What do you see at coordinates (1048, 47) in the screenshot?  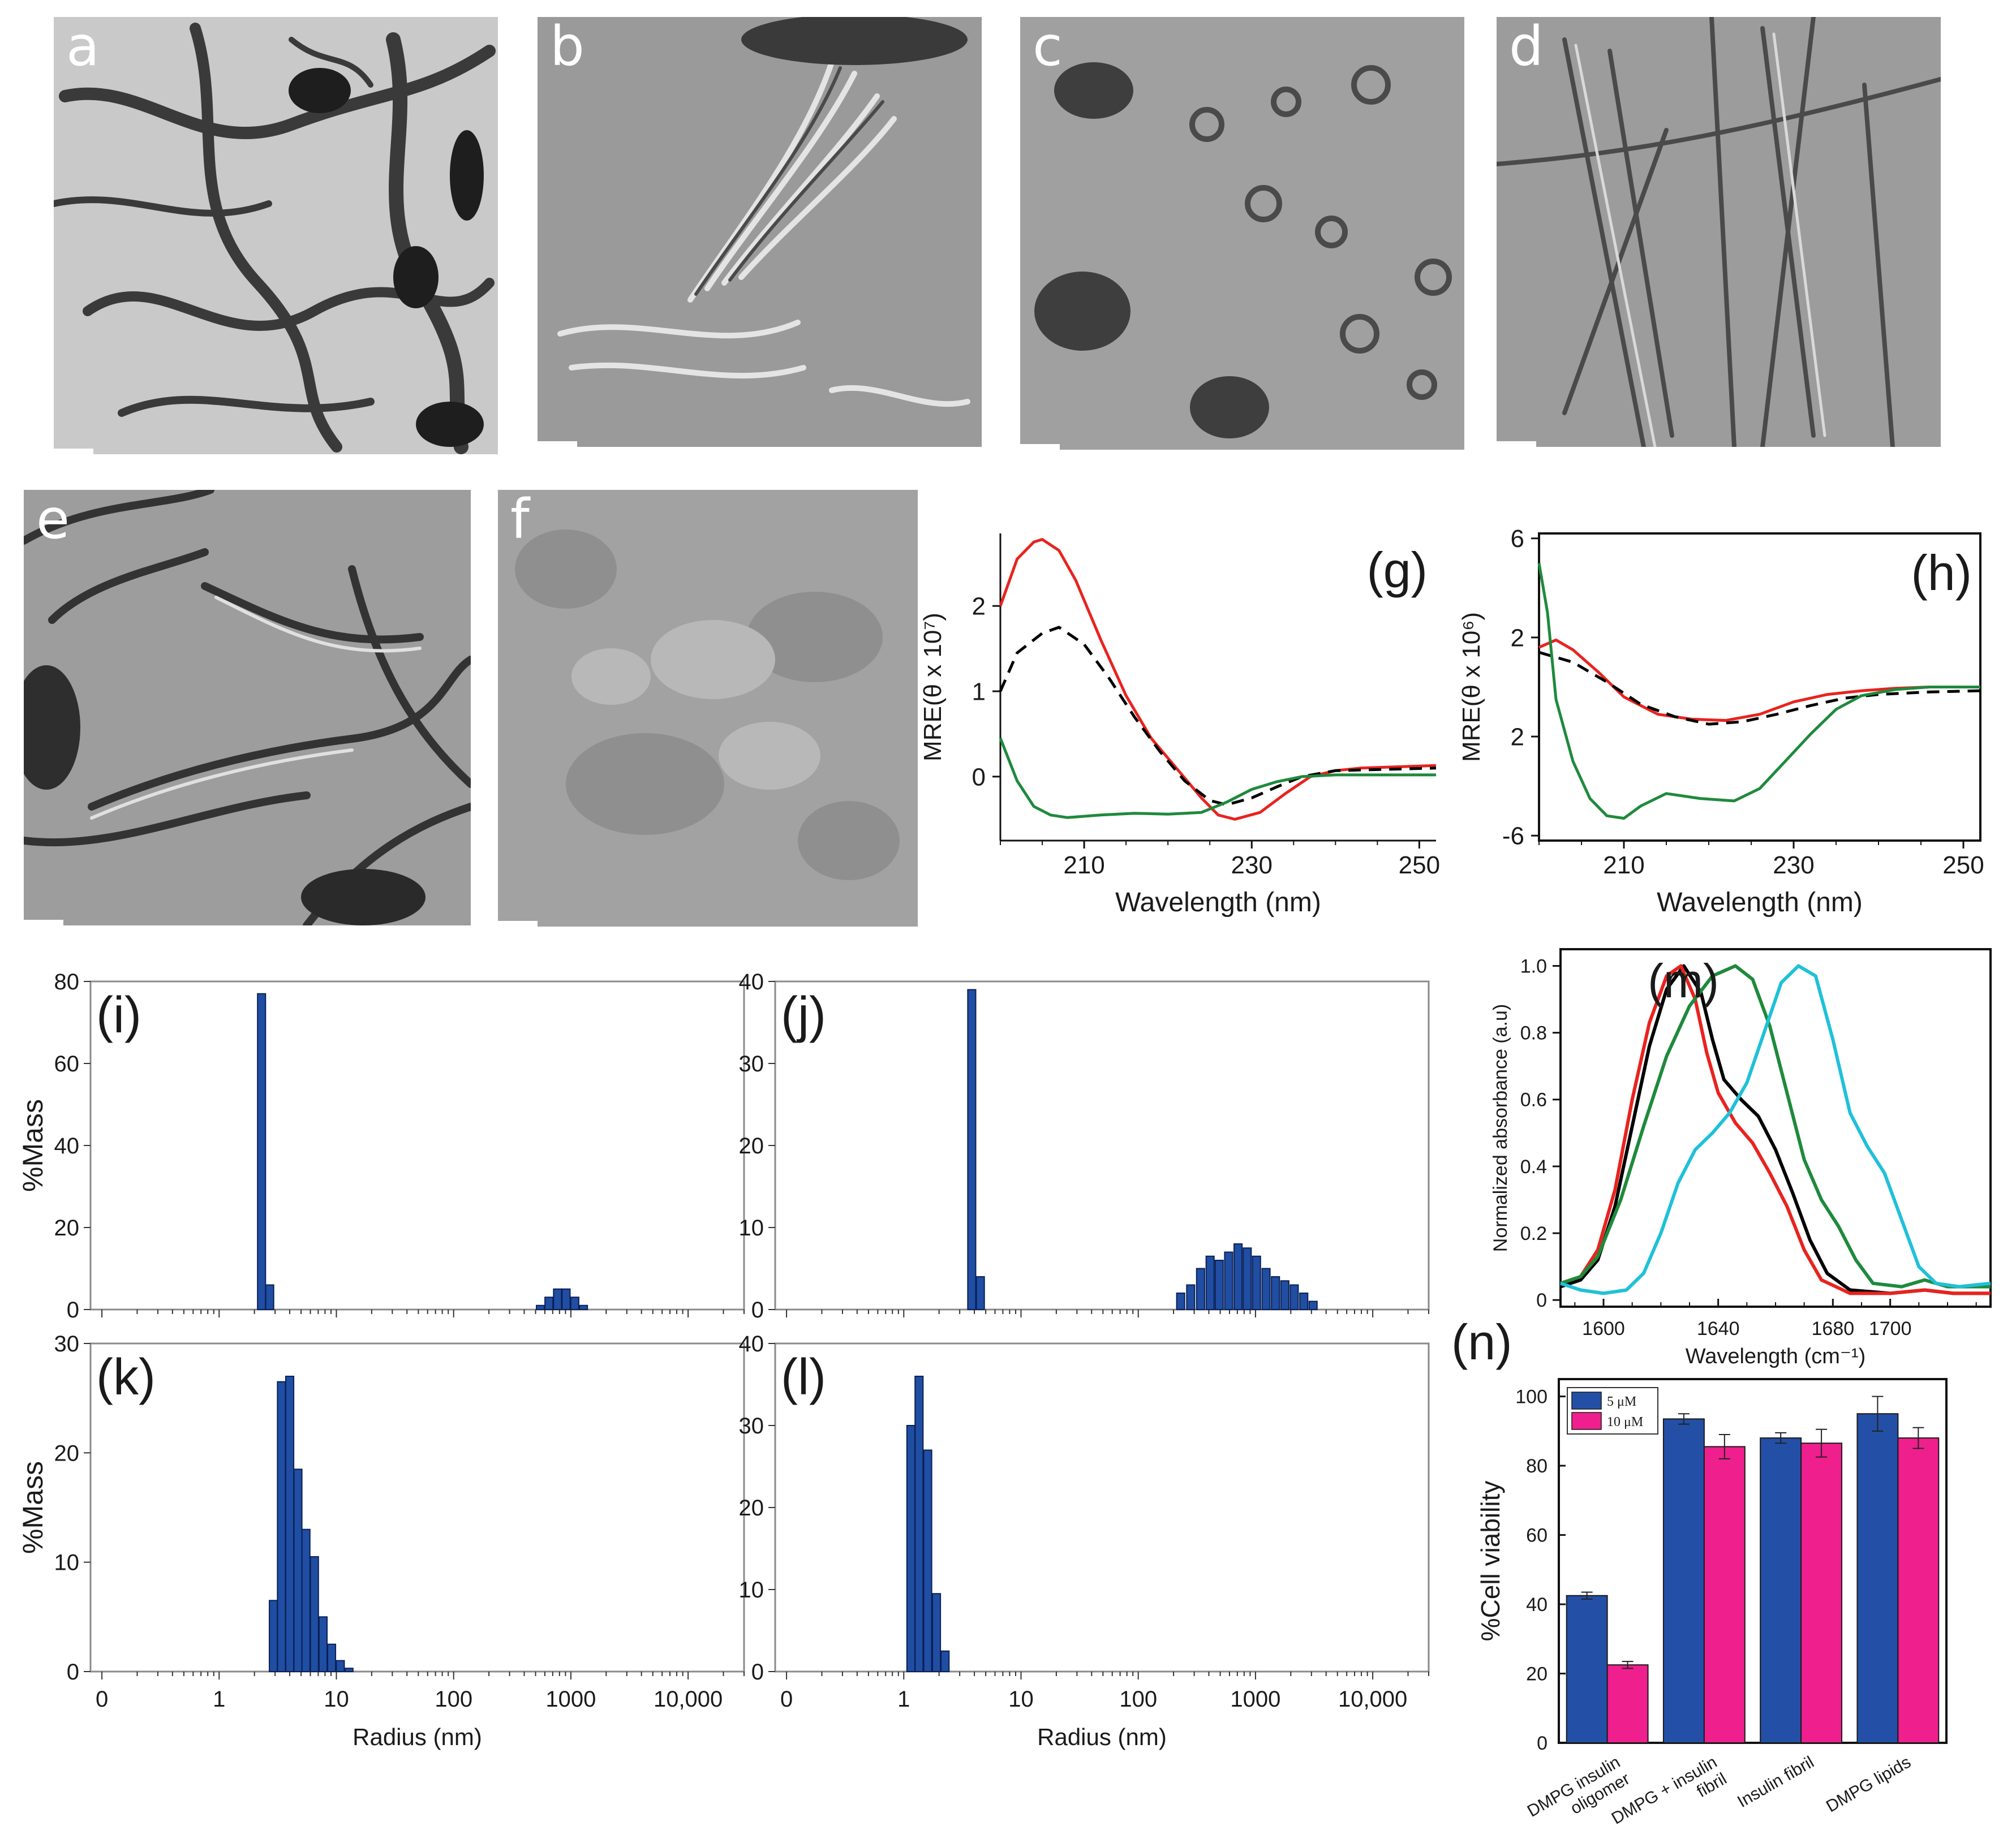 I see `tem-label: c` at bounding box center [1048, 47].